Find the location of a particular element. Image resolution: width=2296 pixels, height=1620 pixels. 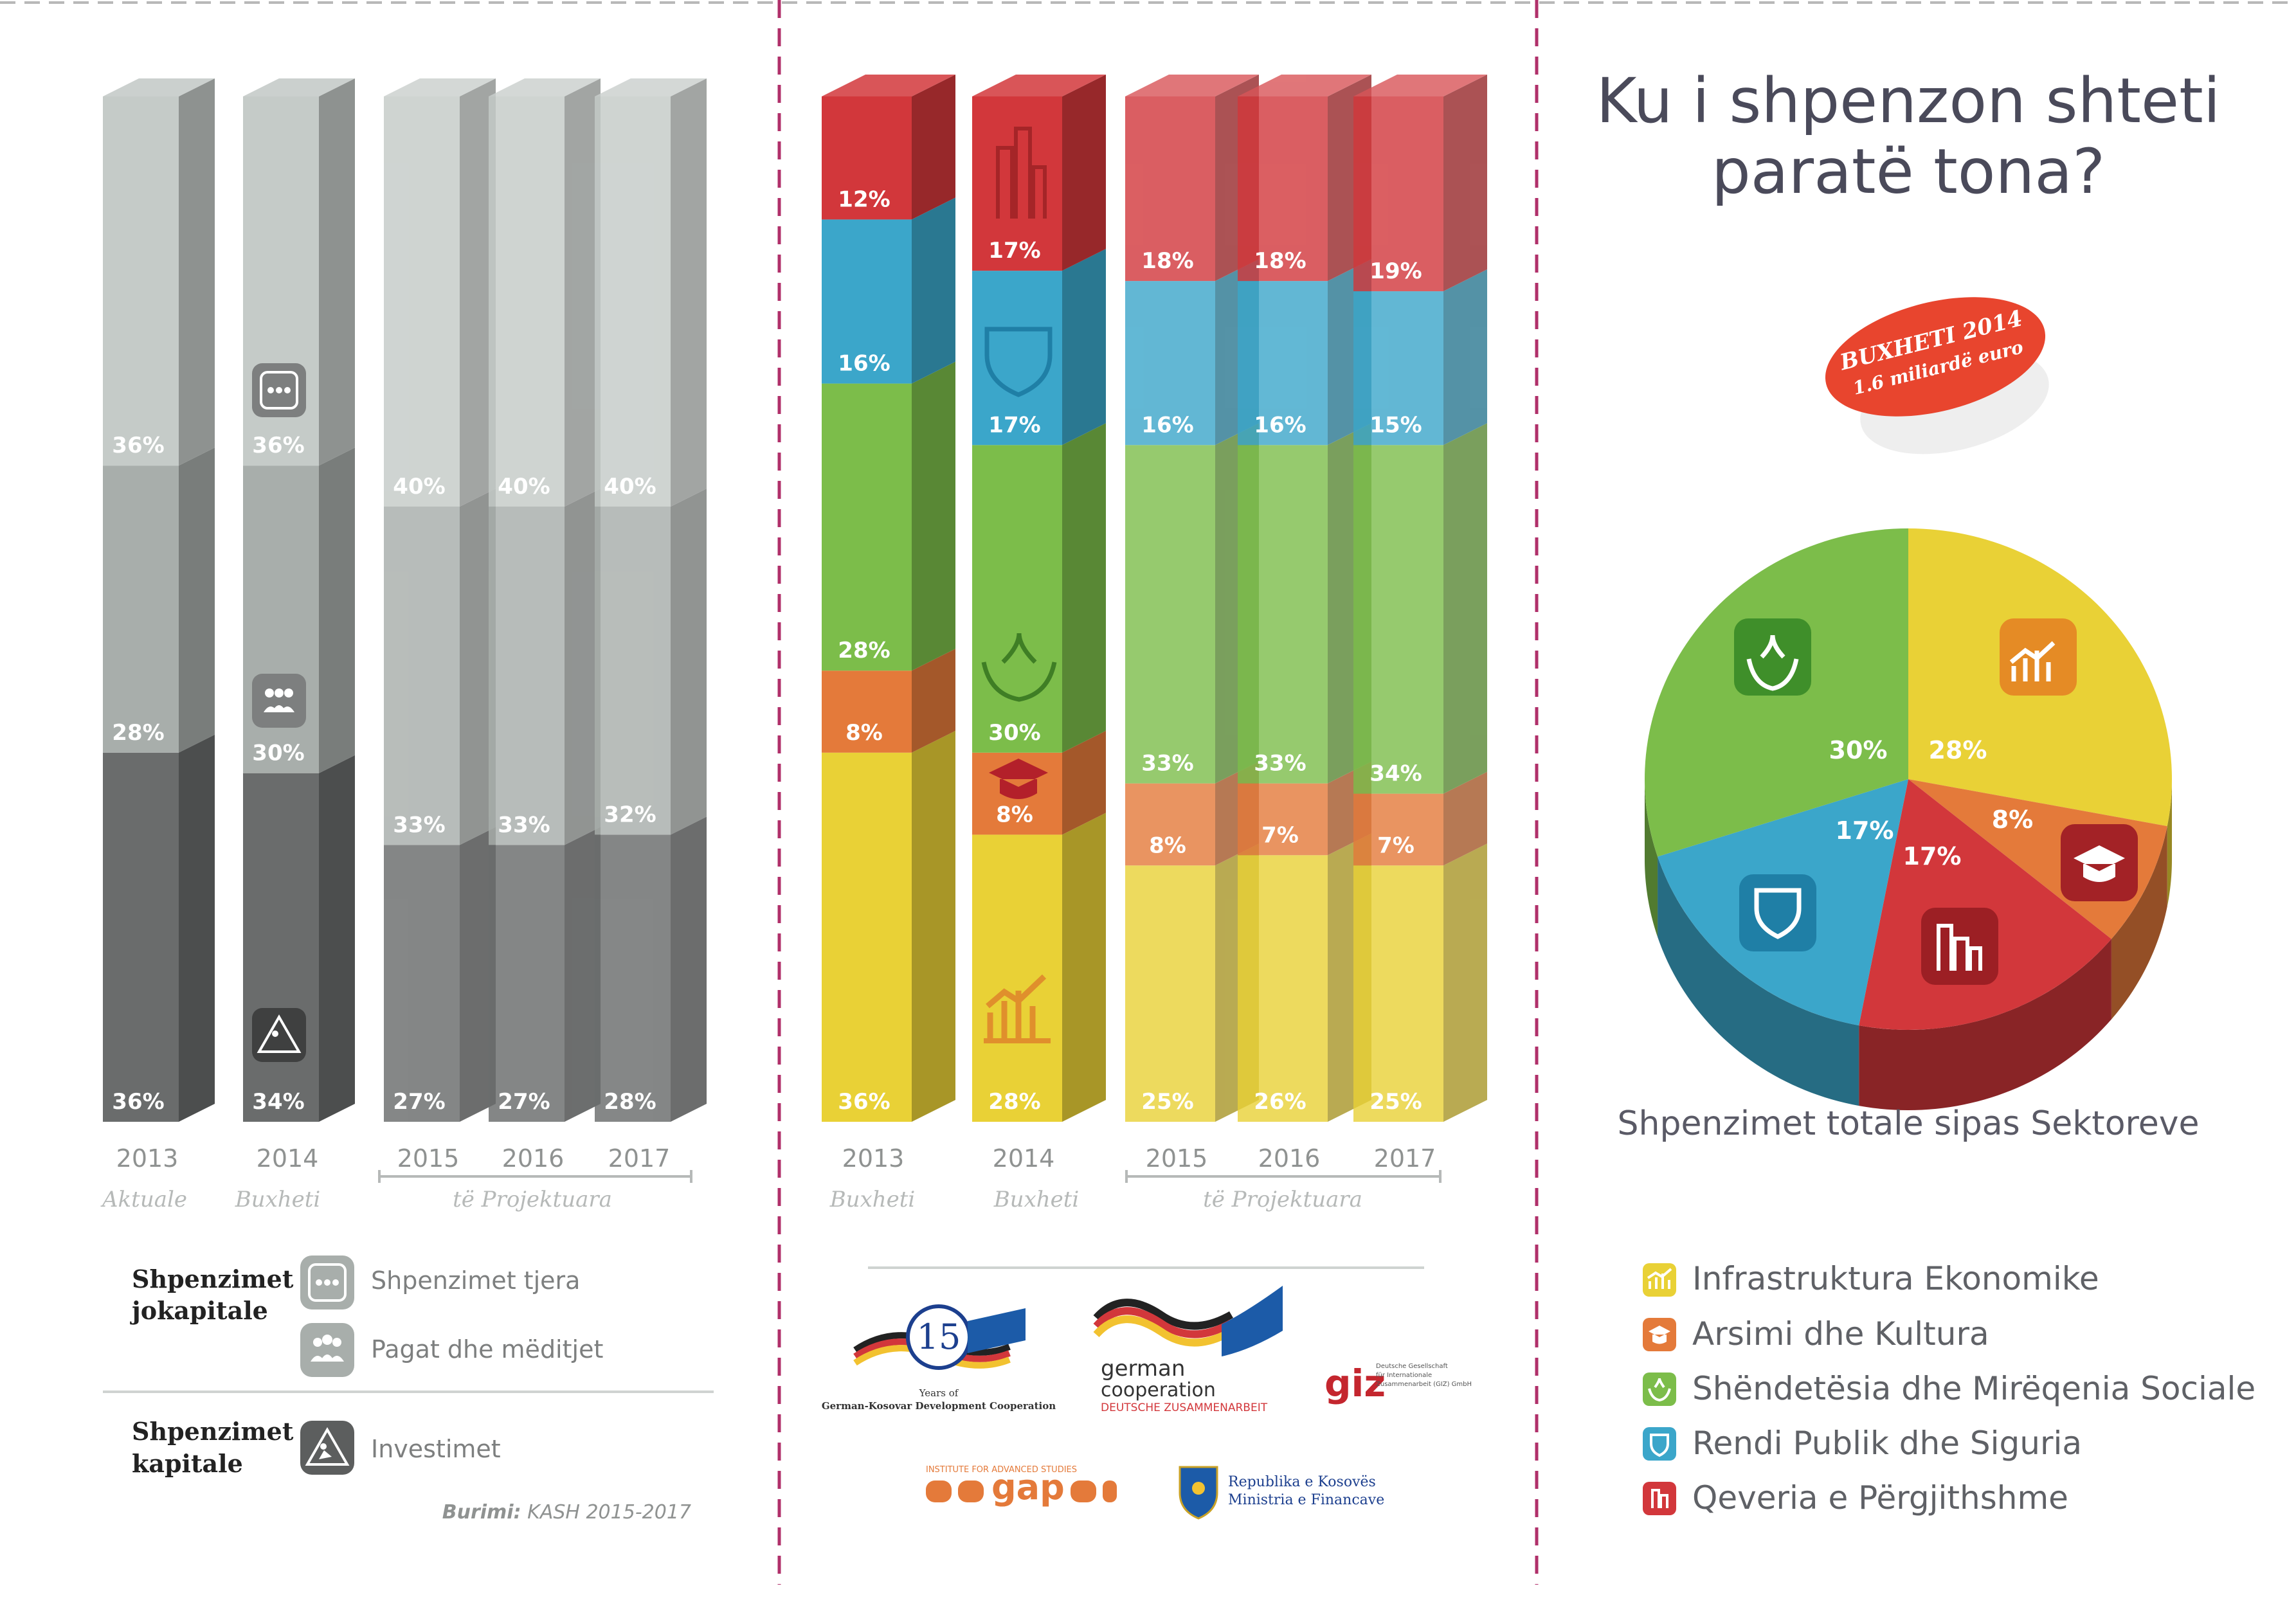

sector-year-label: 2015 is located at coordinates (1177, 1158).